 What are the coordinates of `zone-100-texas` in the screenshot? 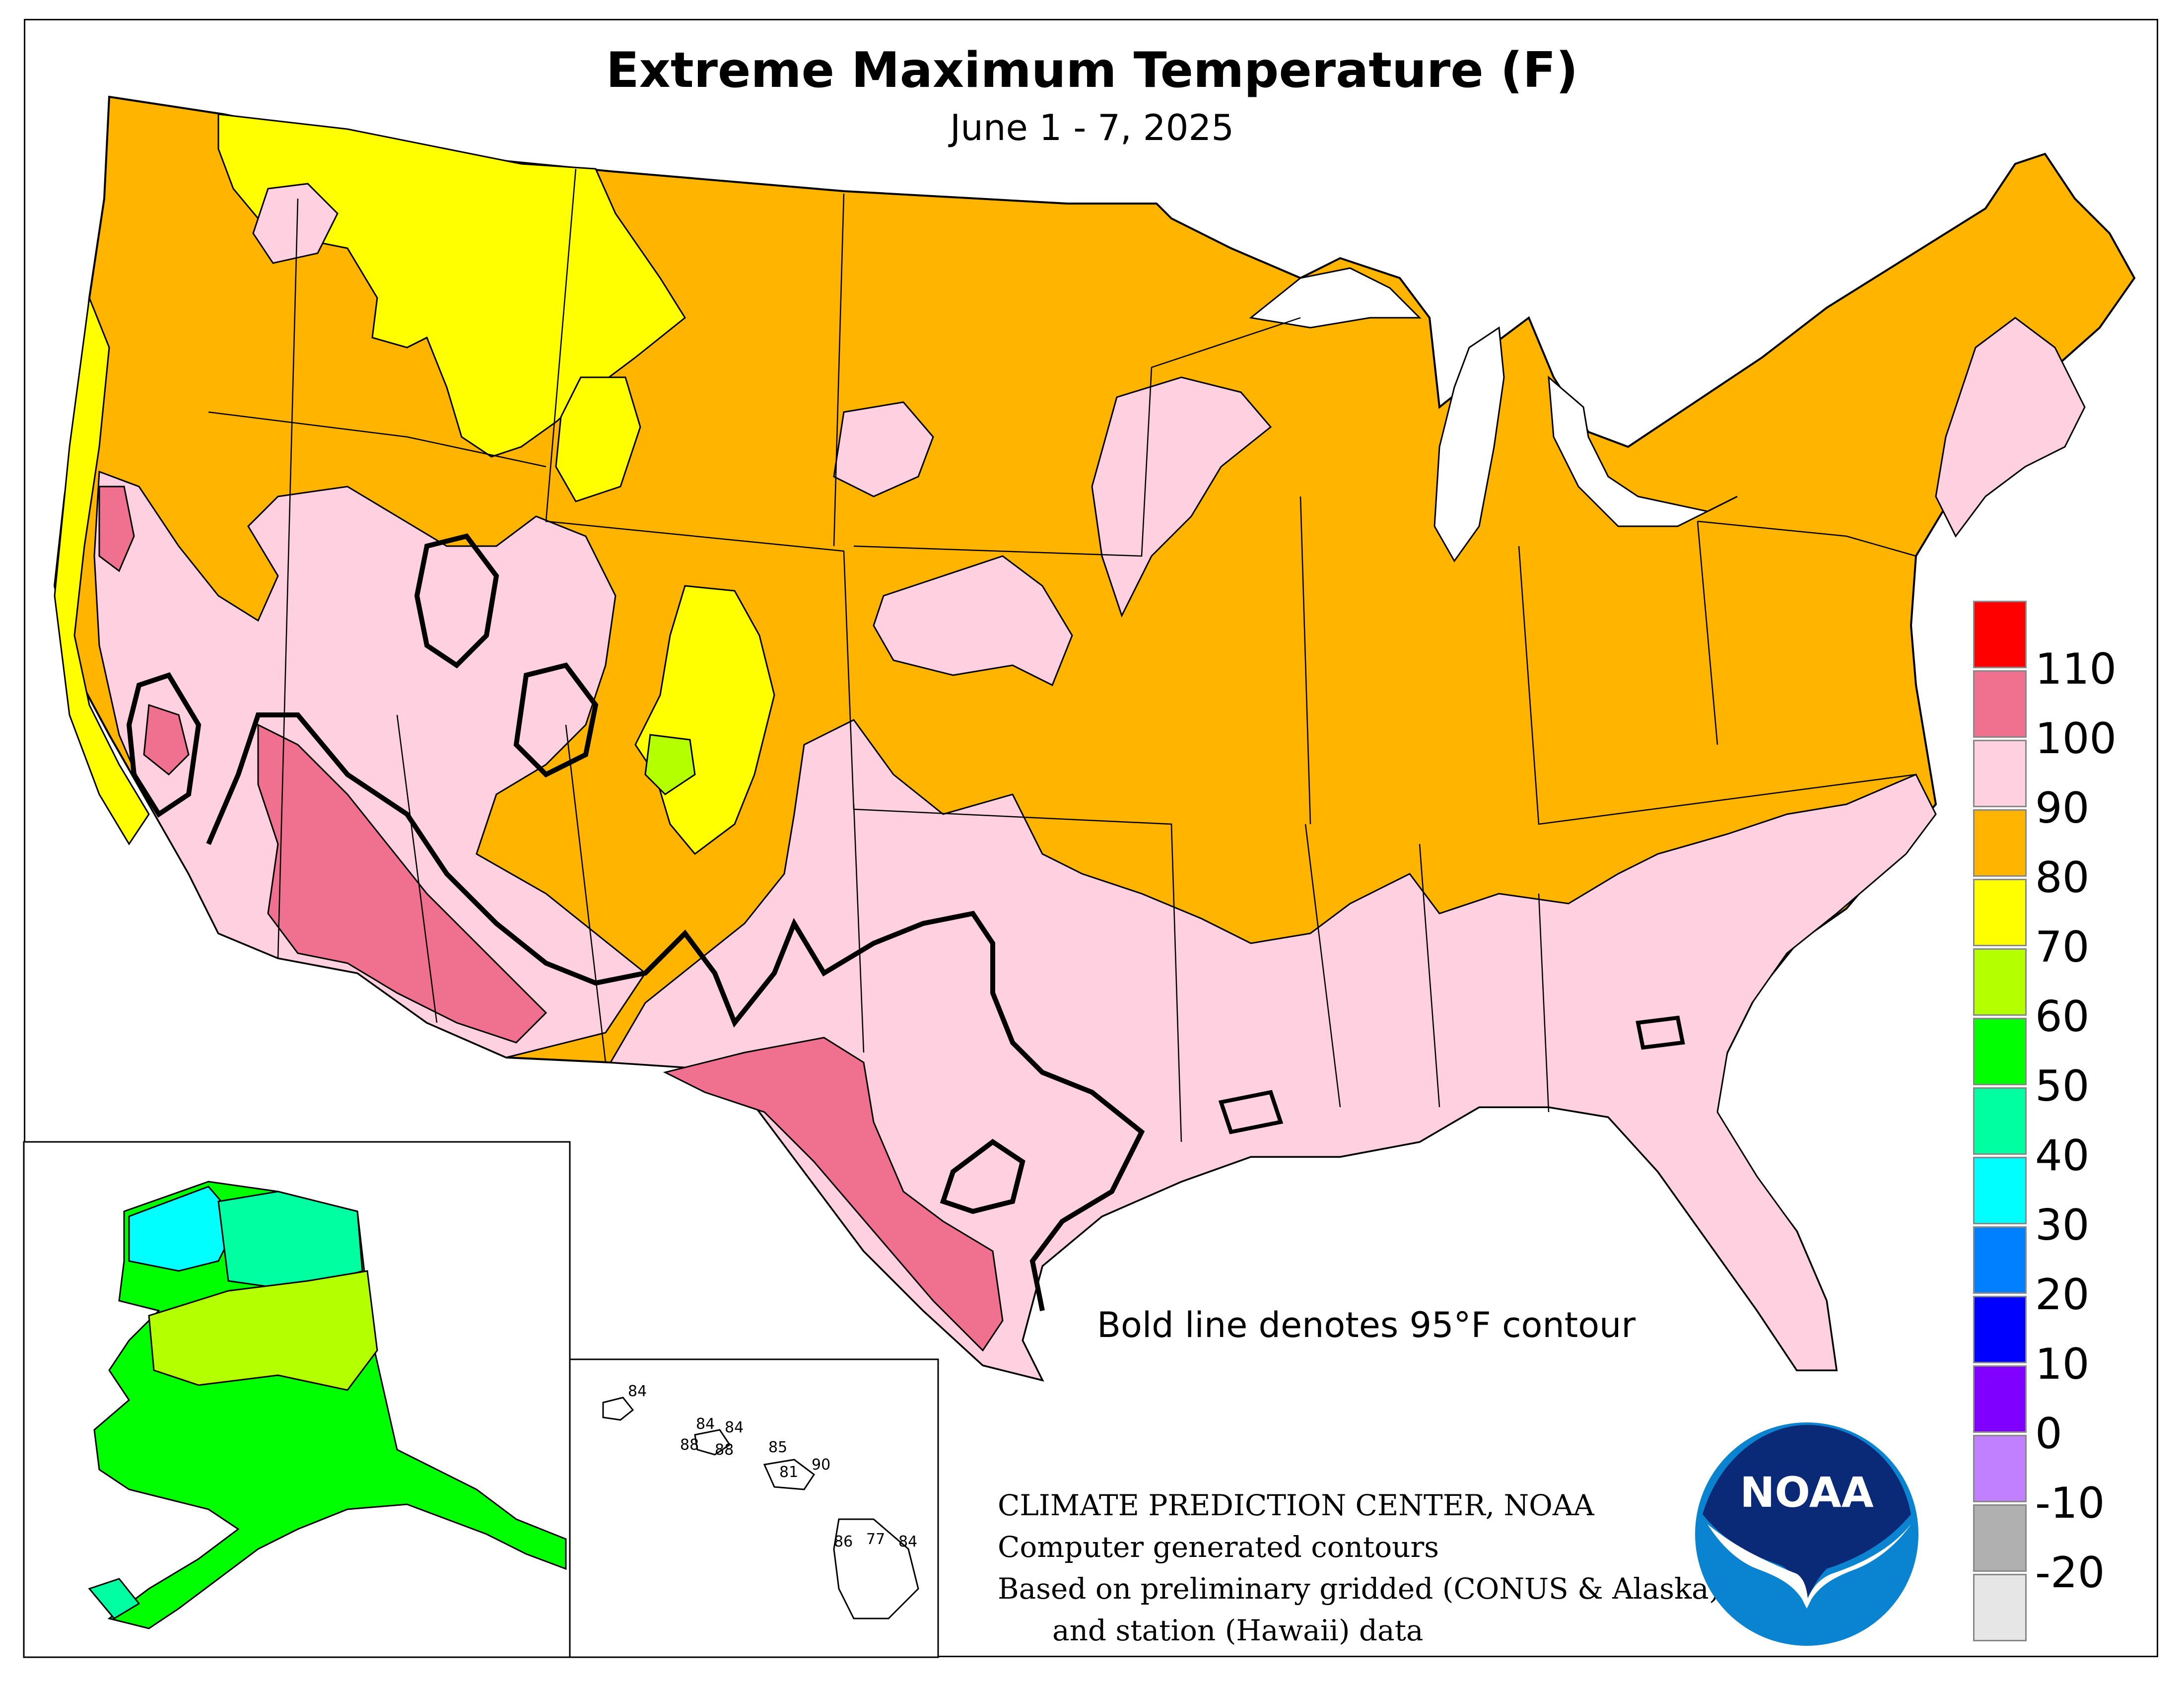 It's located at (833, 1194).